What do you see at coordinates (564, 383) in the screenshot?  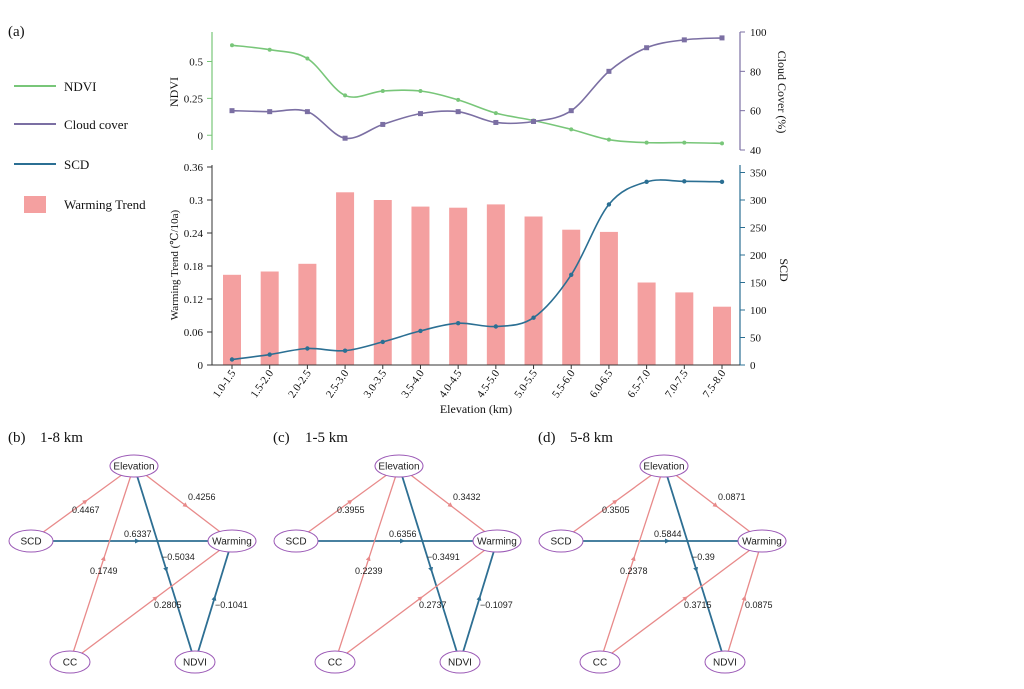 I see `x-tick-label: 5.5-6.0` at bounding box center [564, 383].